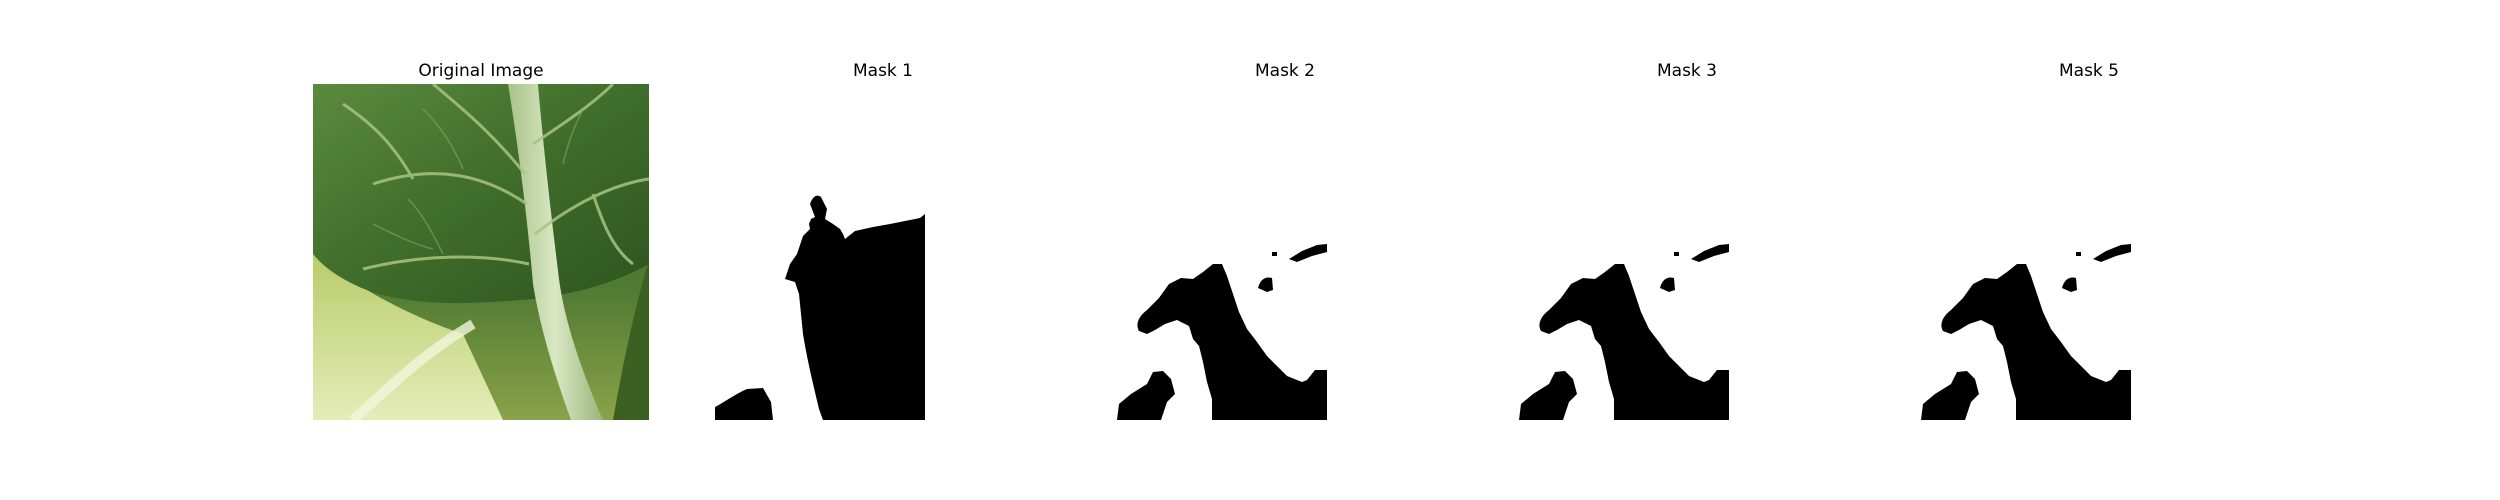 The image size is (2500, 500). What do you see at coordinates (481, 71) in the screenshot?
I see `panel-title: Original Image` at bounding box center [481, 71].